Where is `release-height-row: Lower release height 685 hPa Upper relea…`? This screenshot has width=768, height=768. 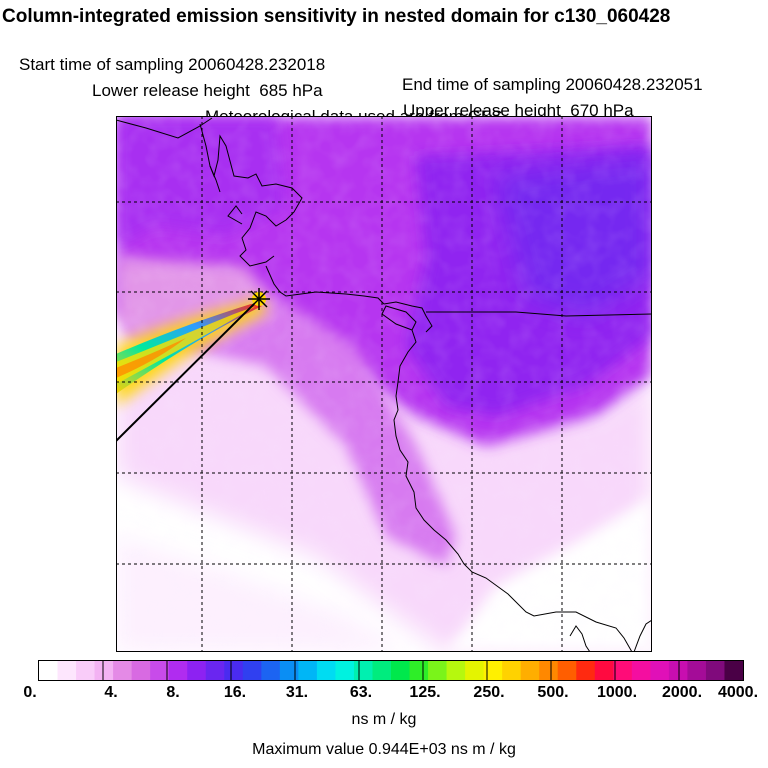 release-height-row: Lower release height 685 hPa Upper relea… is located at coordinates (384, 91).